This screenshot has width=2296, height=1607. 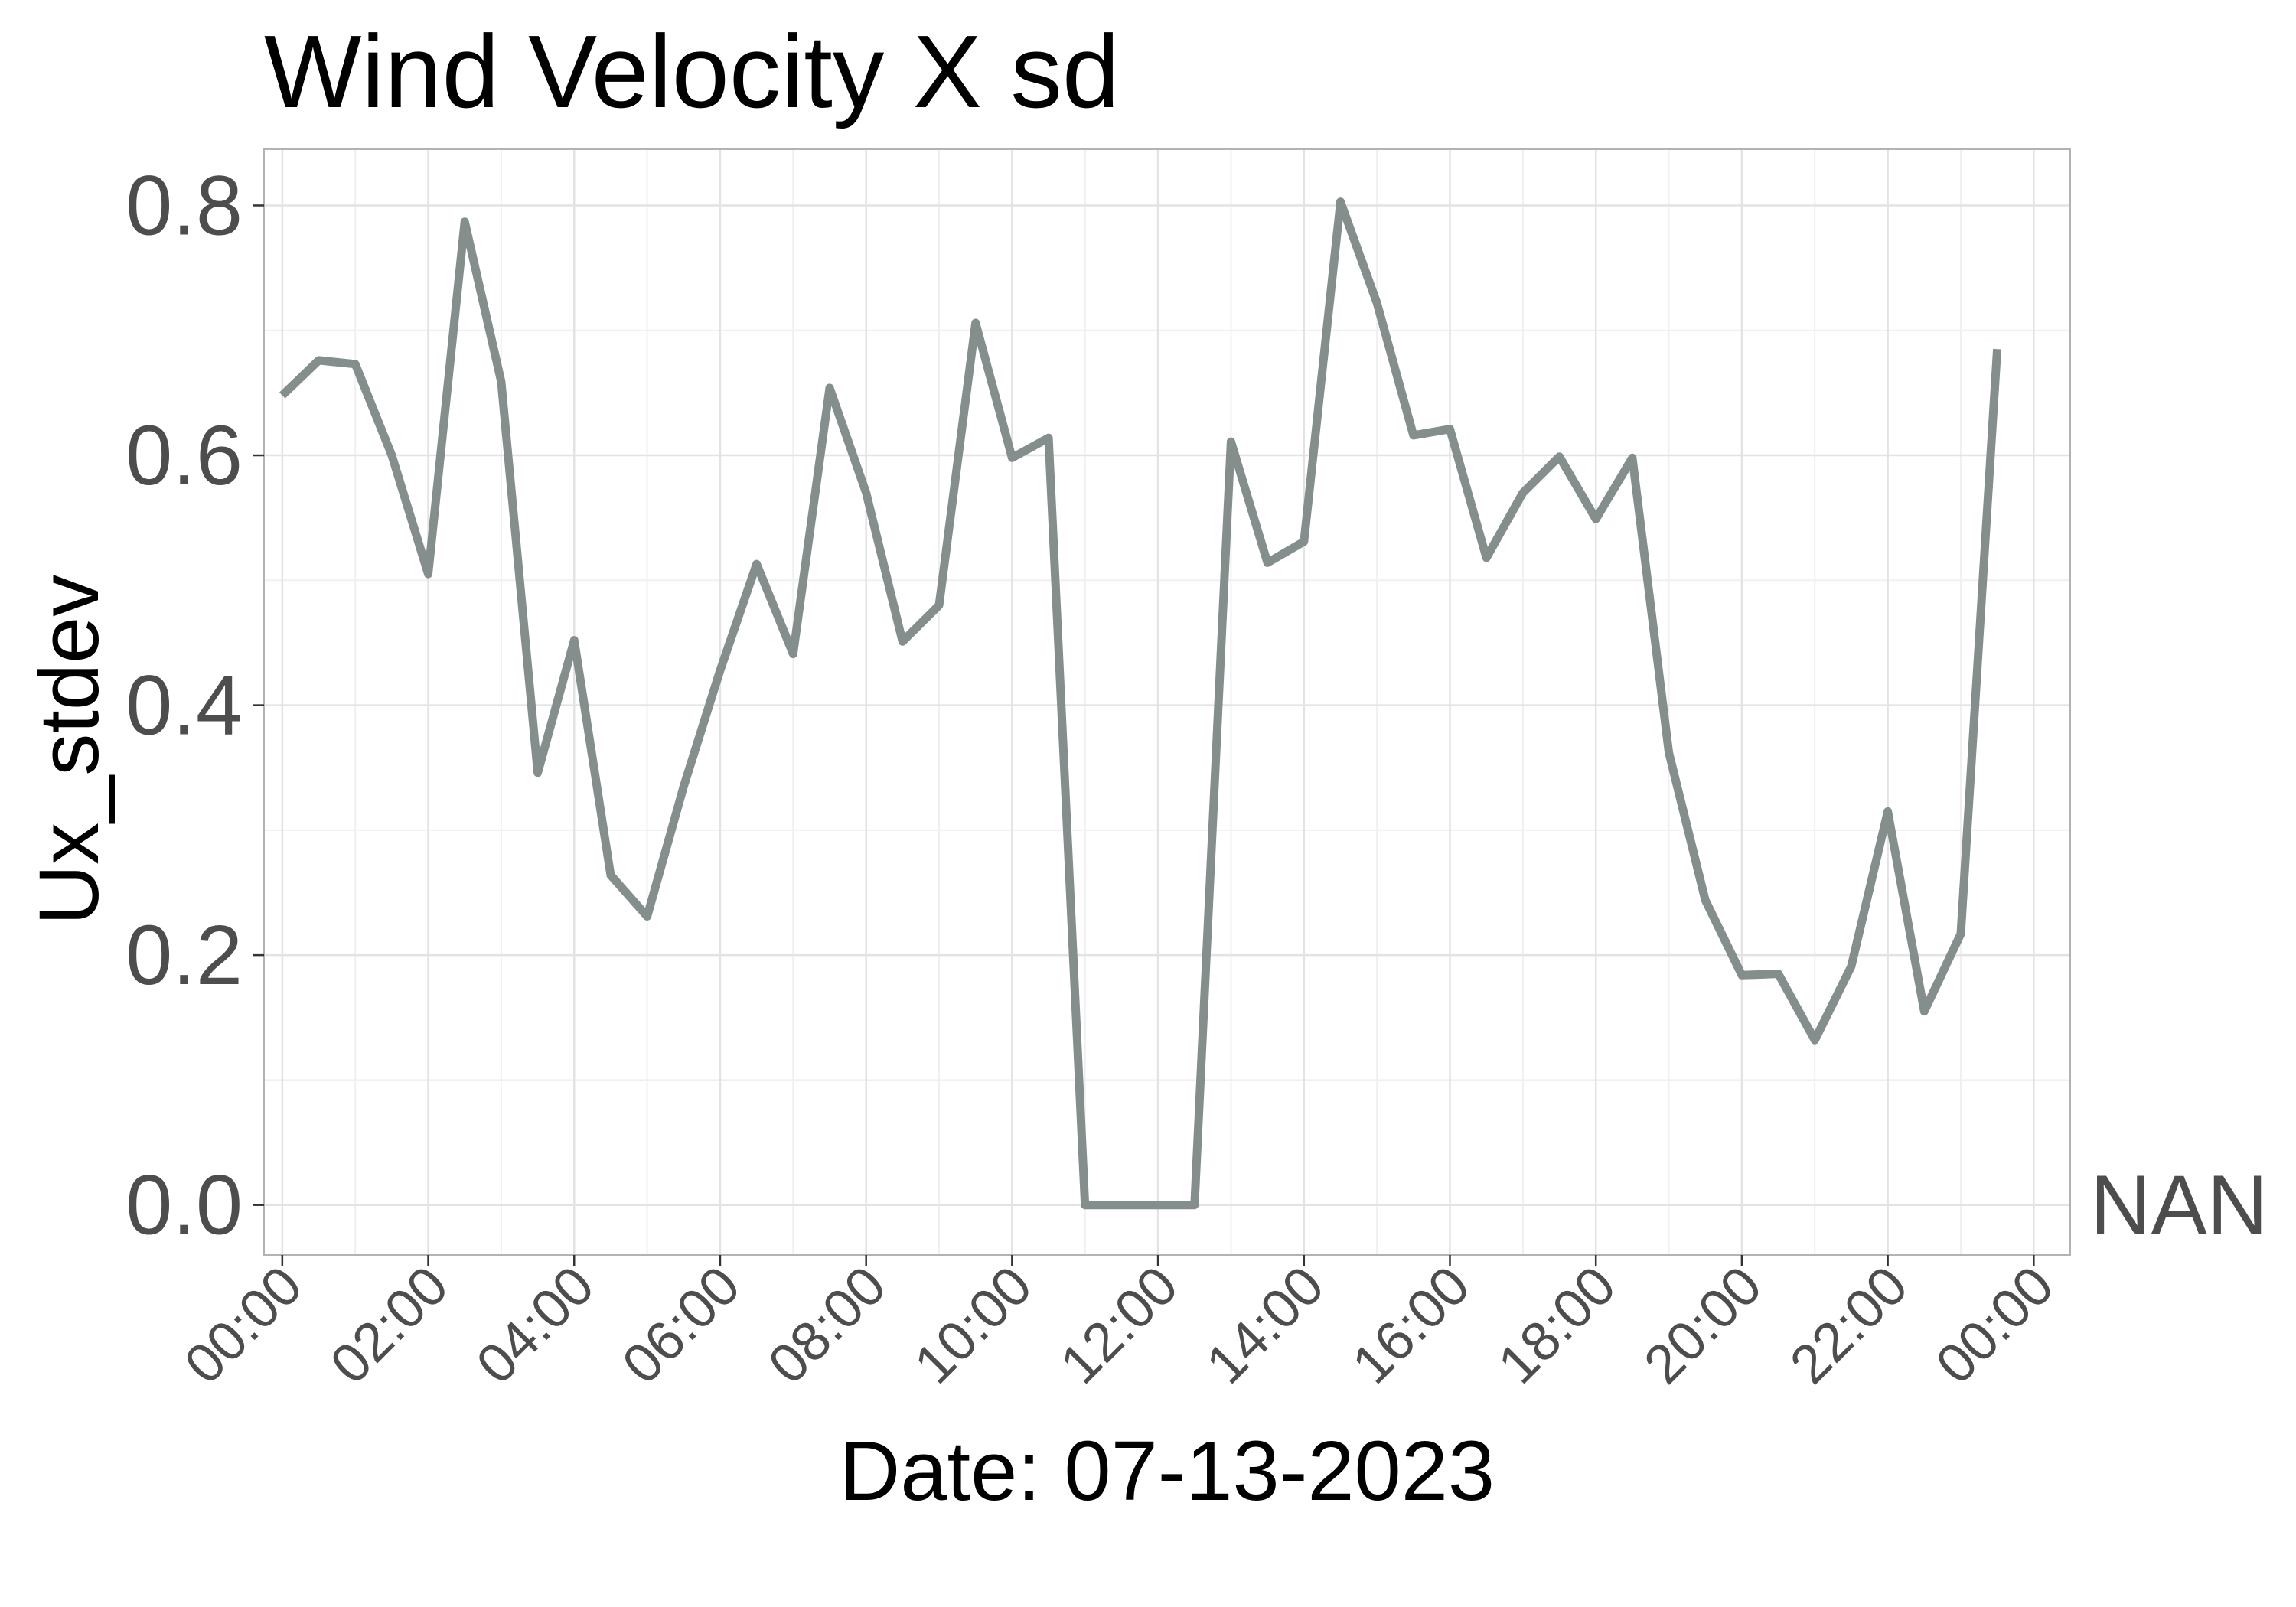 I want to click on y-tick-label: 0.0, so click(x=184, y=1206).